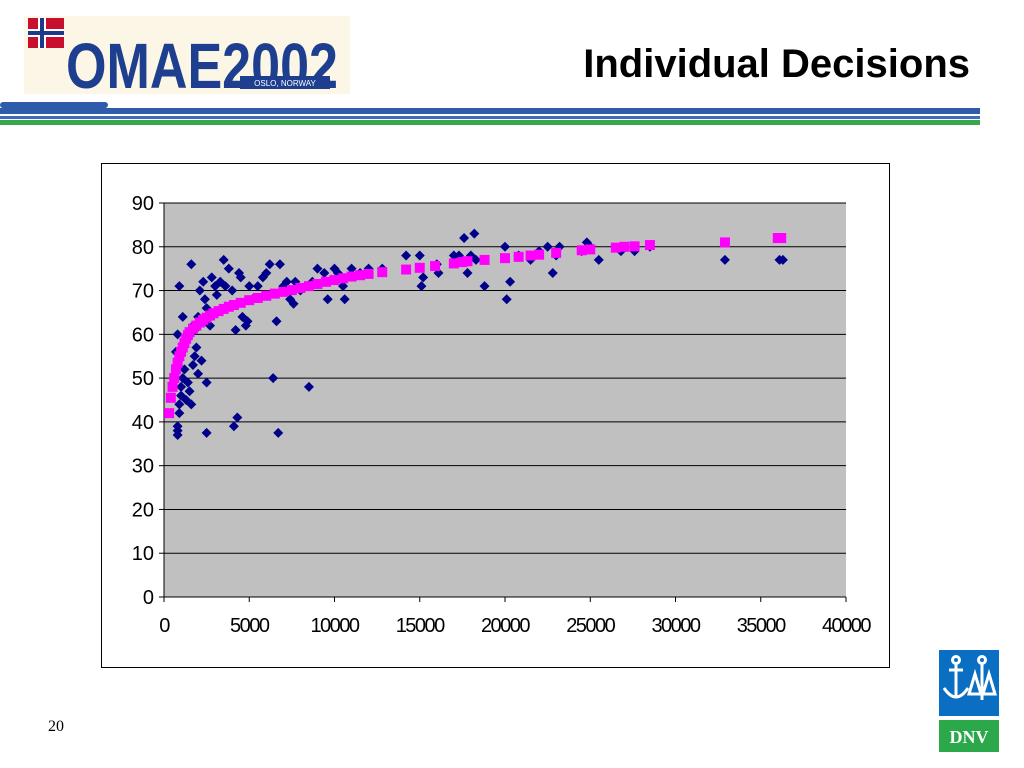 This screenshot has height=768, width=1024. Describe the element at coordinates (143, 204) in the screenshot. I see `y-tick-label: 90` at that location.